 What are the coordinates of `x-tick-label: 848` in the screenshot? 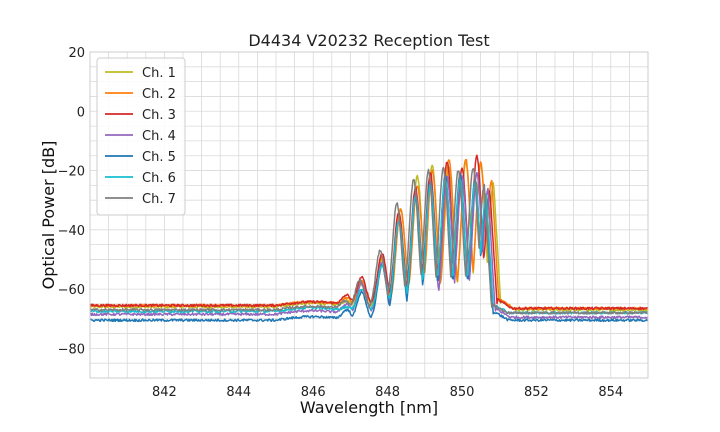 It's located at (387, 392).